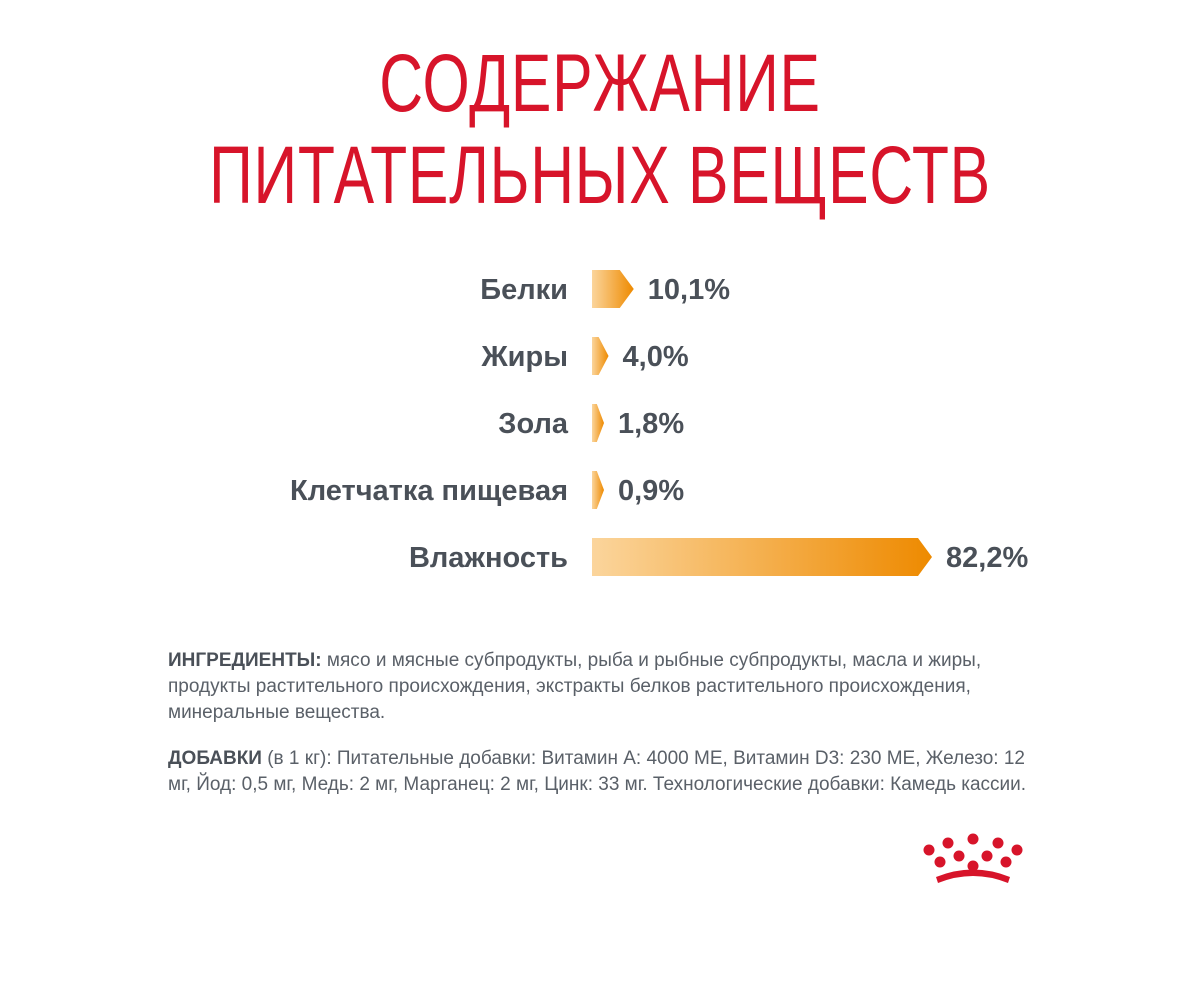 The height and width of the screenshot is (1001, 1200). I want to click on category-label: Влажность, so click(488, 558).